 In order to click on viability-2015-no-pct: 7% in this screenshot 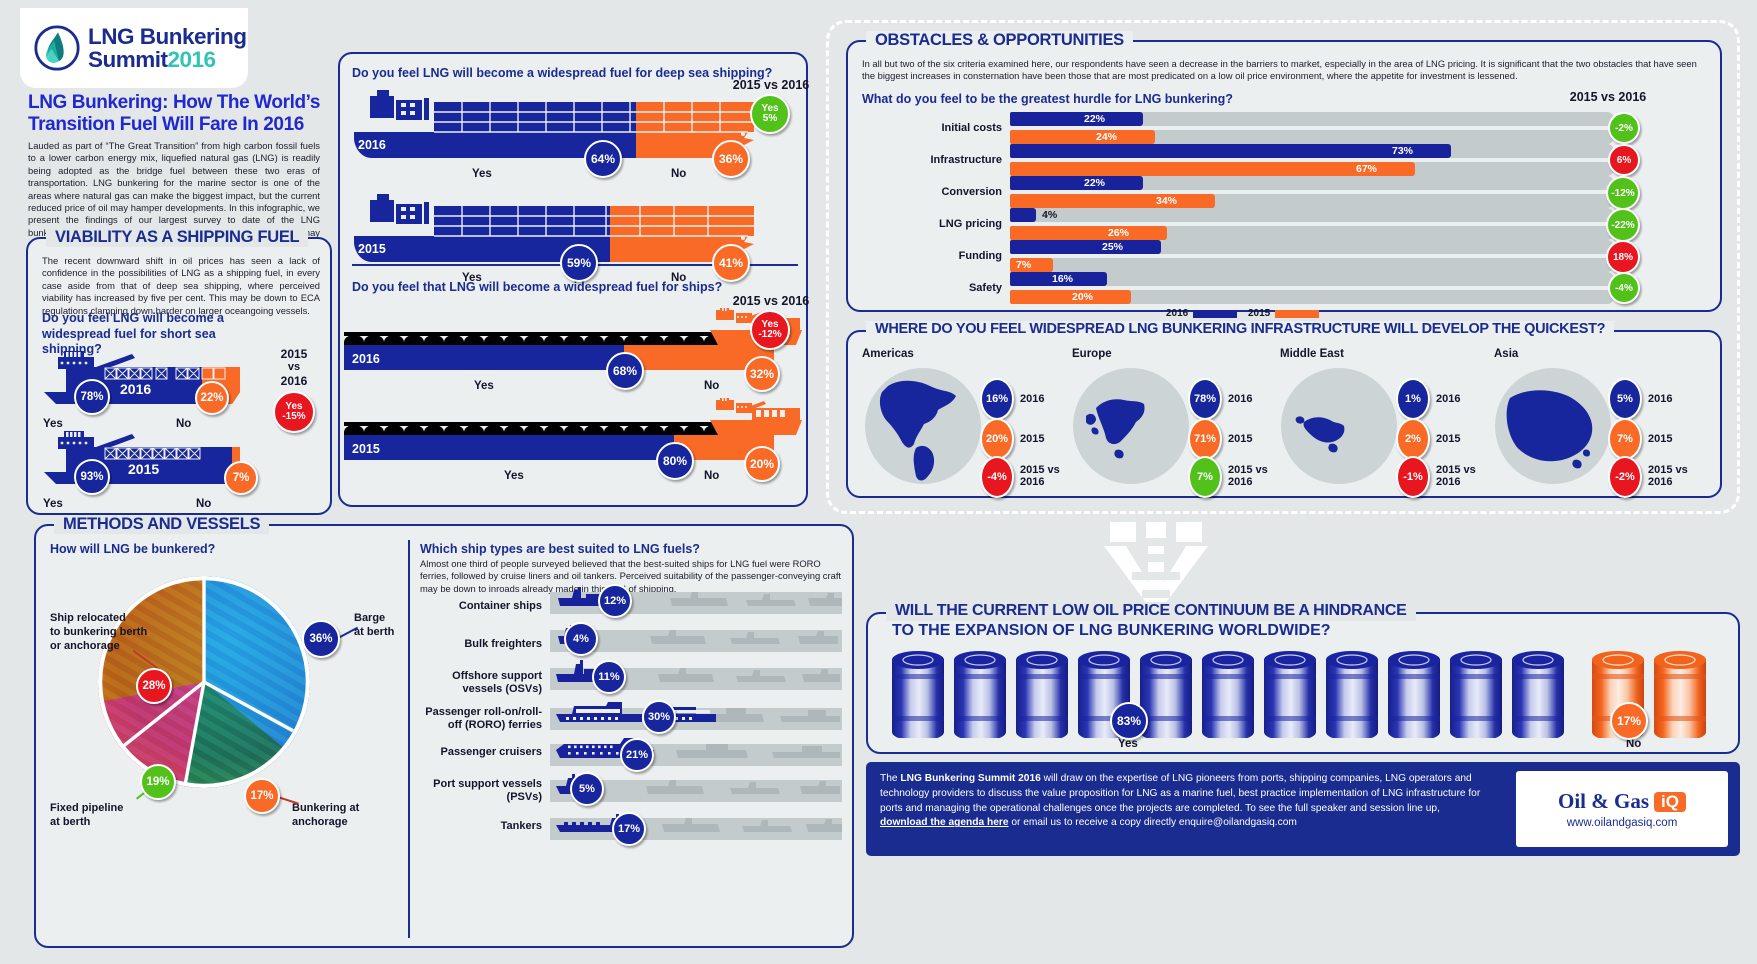, I will do `click(241, 478)`.